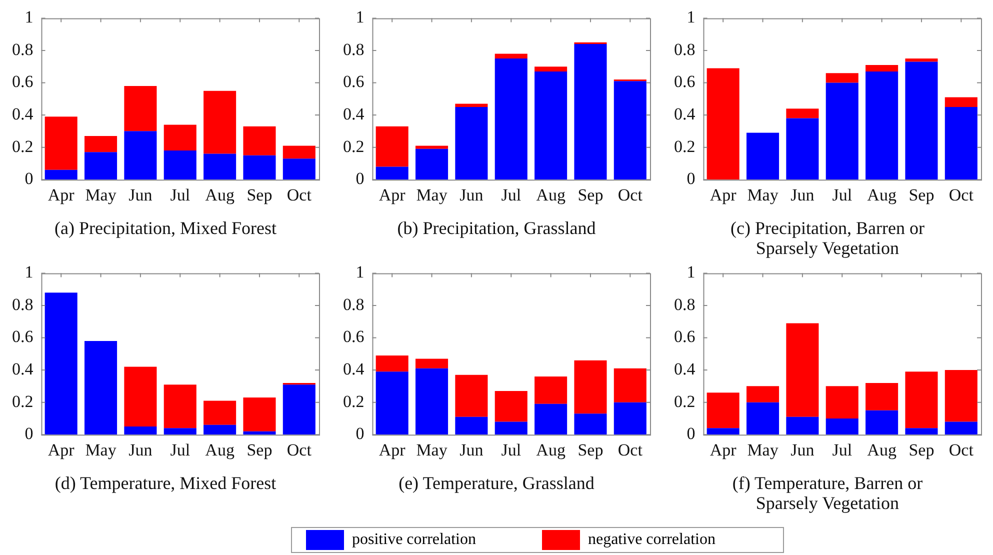 The width and height of the screenshot is (993, 555). I want to click on text: (e) Temperature, Grassland, so click(497, 483).